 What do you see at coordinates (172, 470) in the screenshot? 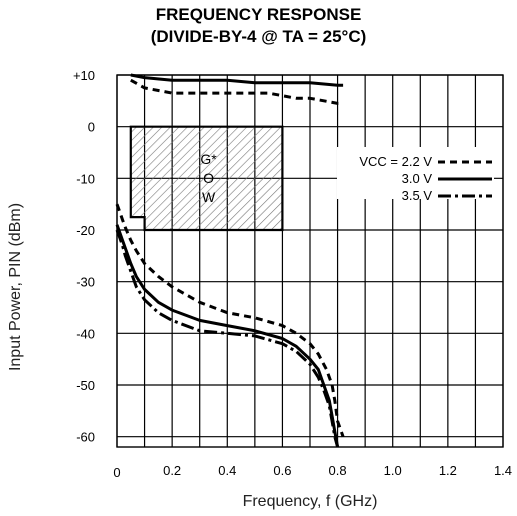
I see `x-tick-label: 0.2` at bounding box center [172, 470].